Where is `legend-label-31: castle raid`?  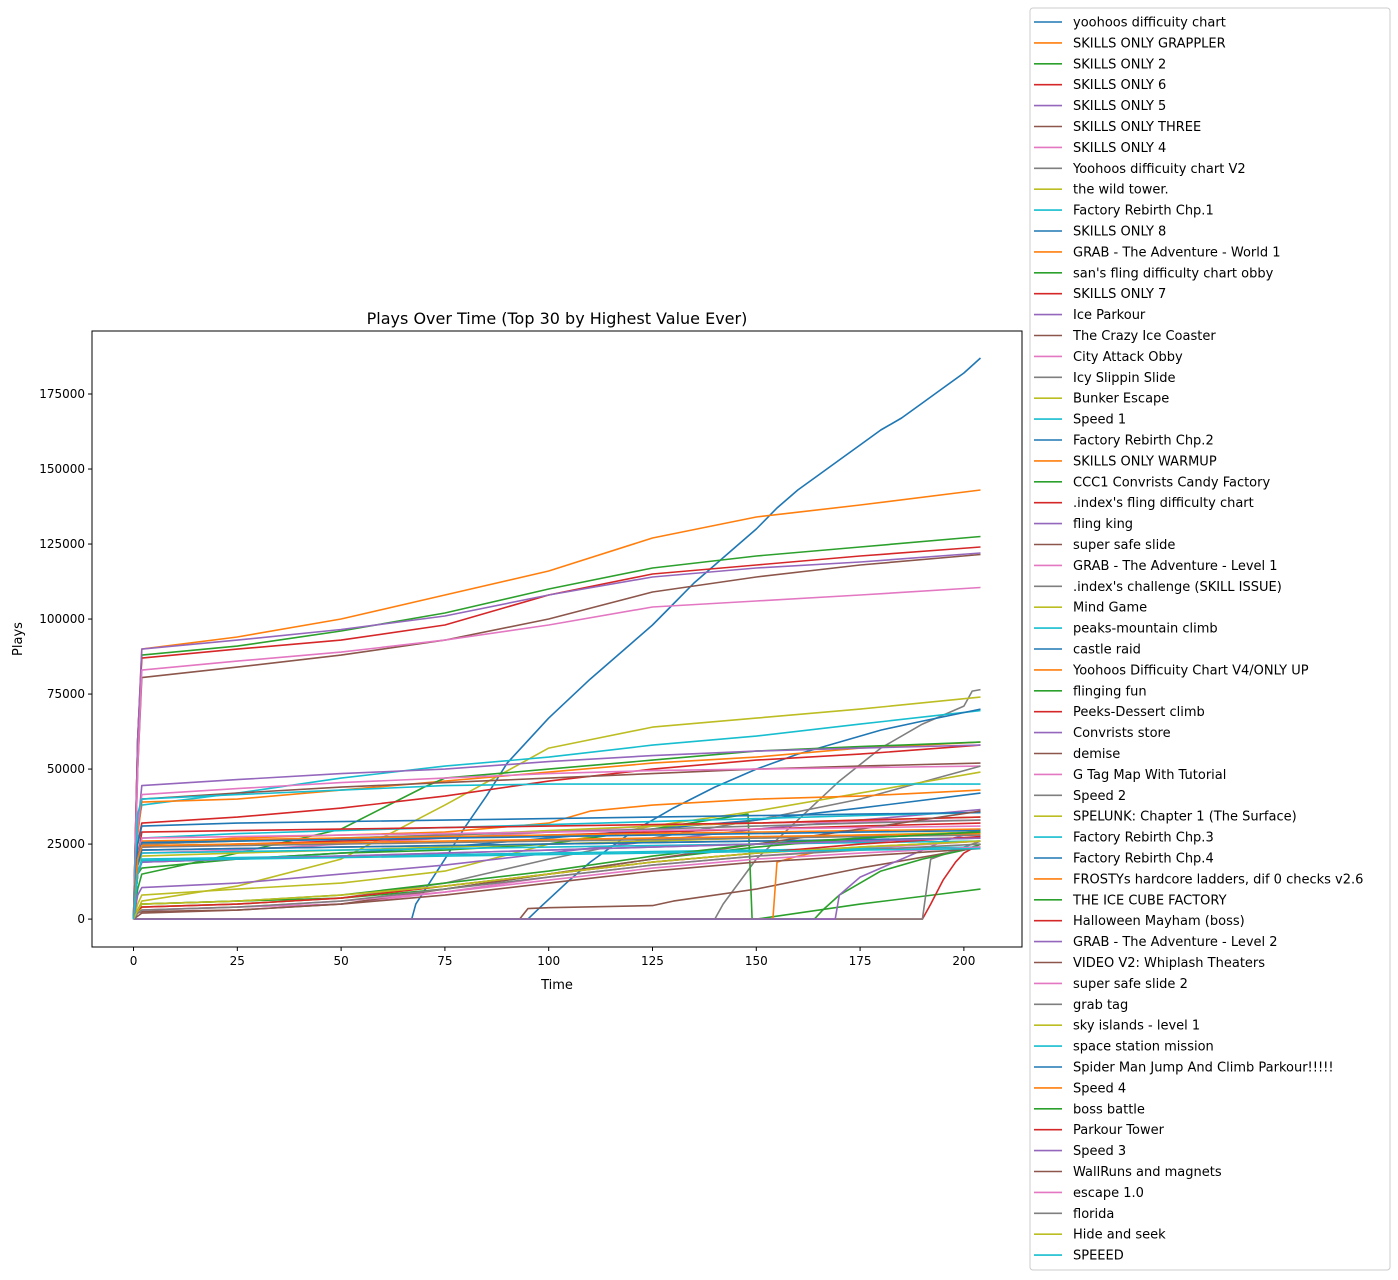 legend-label-31: castle raid is located at coordinates (1107, 650).